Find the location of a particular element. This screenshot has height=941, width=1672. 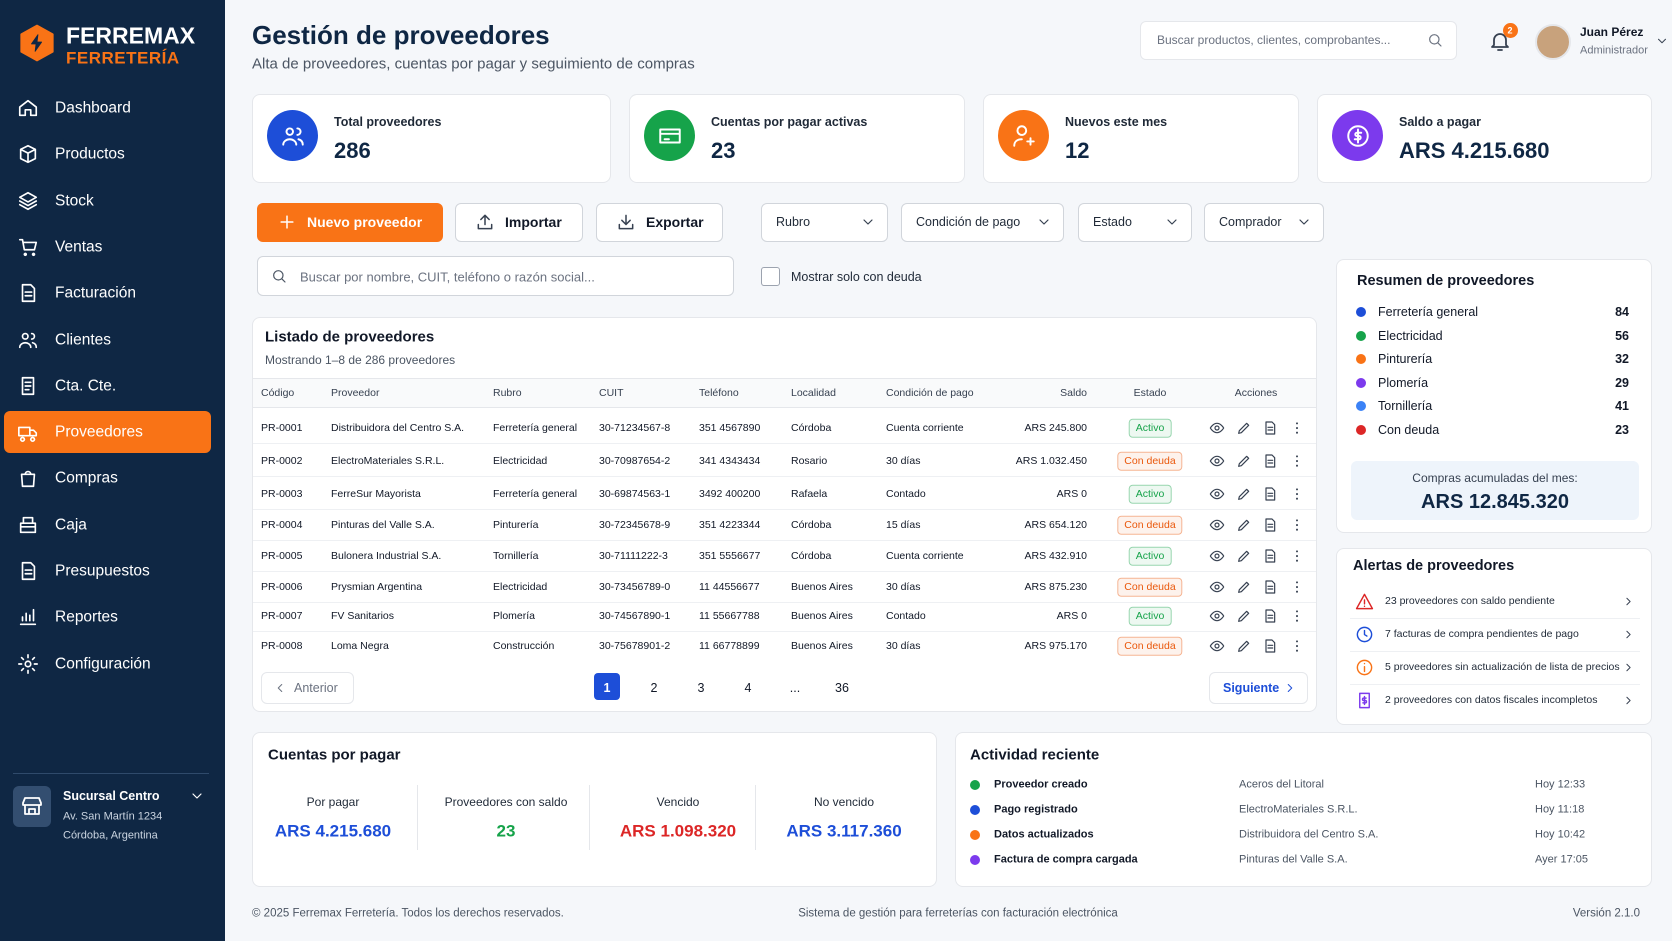

table-cell: PR-0002 is located at coordinates (282, 460).